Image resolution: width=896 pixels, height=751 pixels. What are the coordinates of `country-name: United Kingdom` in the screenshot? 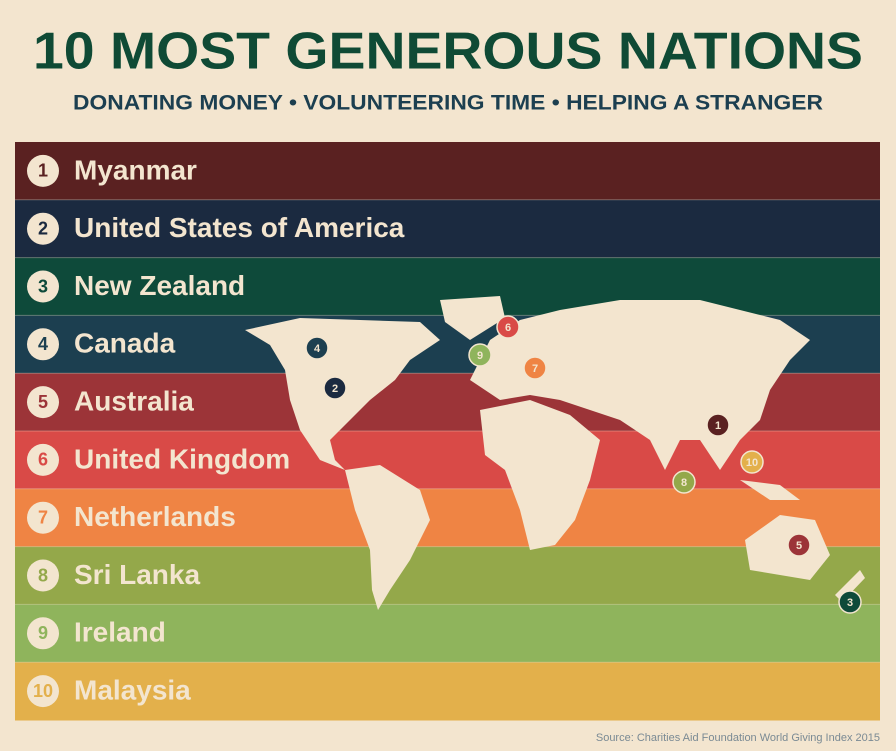 It's located at (182, 458).